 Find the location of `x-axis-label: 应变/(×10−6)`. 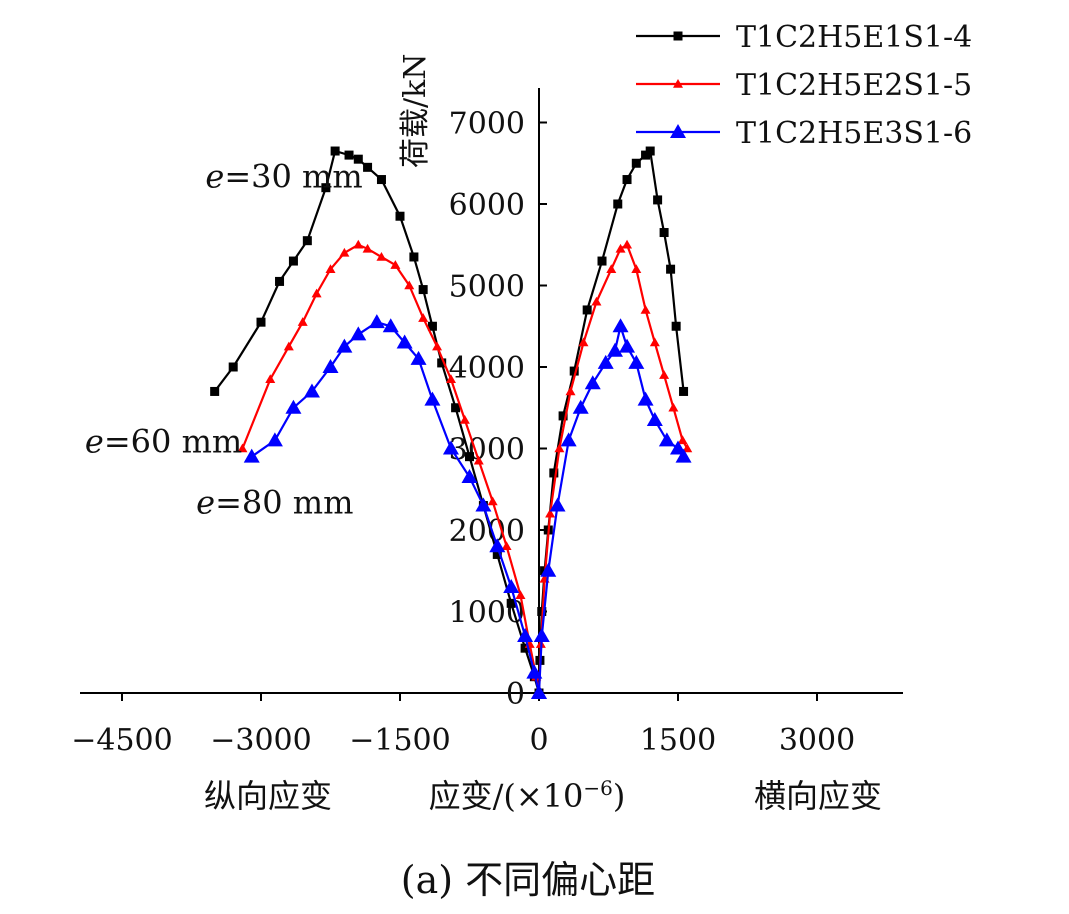

x-axis-label: 应变/(×10−6) is located at coordinates (527, 795).